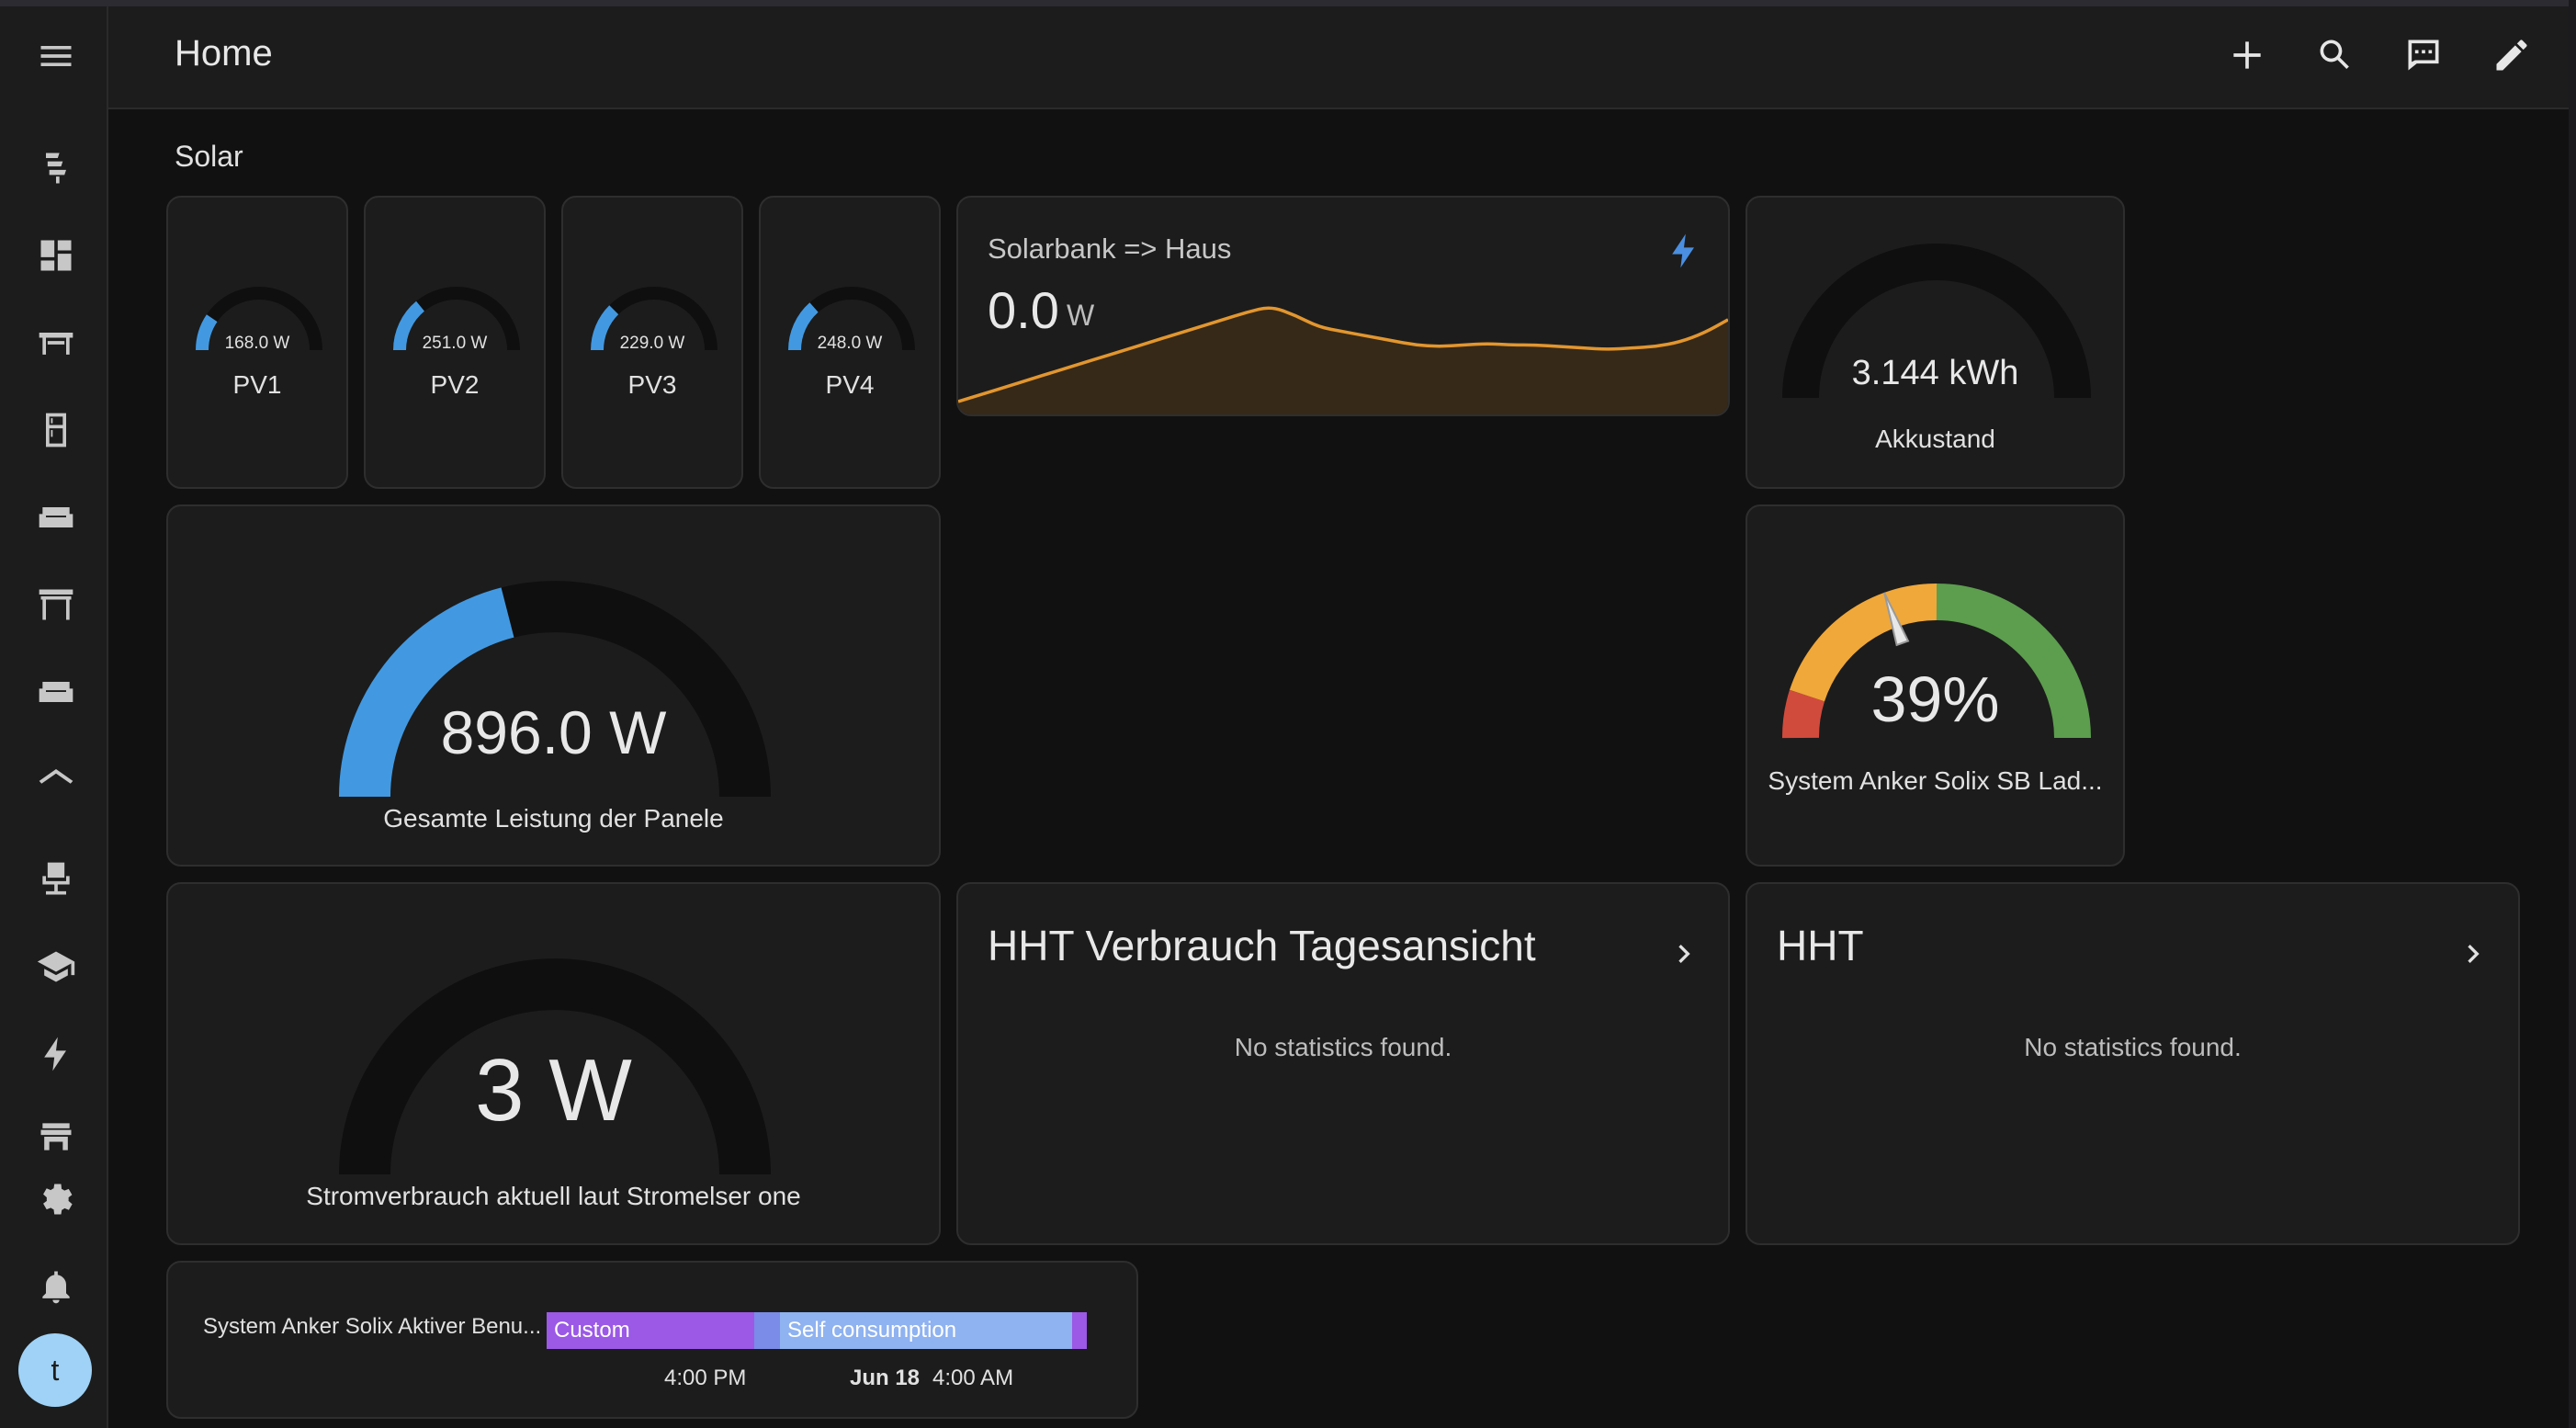 The width and height of the screenshot is (2576, 1428). I want to click on pv3-gauge, so click(654, 319).